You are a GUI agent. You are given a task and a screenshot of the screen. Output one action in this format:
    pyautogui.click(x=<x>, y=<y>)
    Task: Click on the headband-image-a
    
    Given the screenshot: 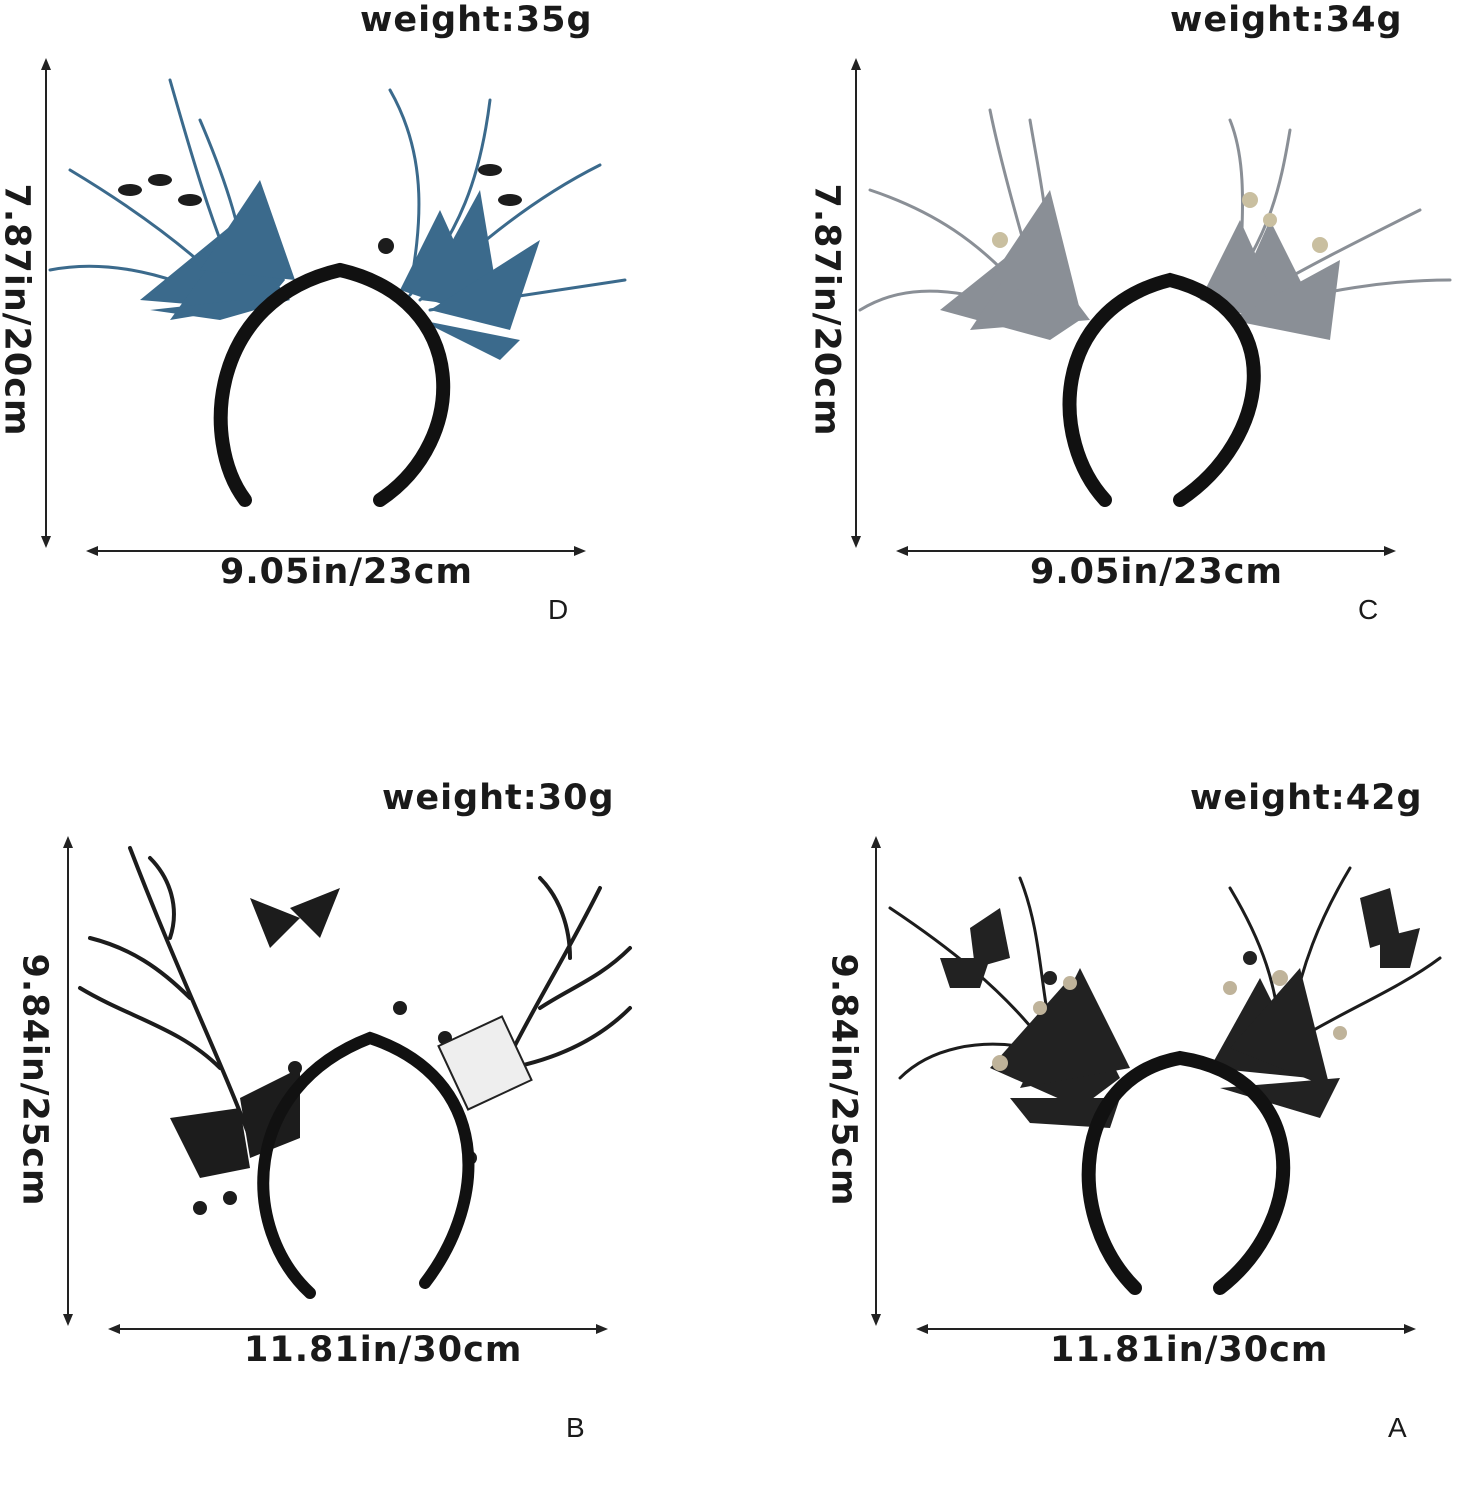 What is the action you would take?
    pyautogui.click(x=1165, y=1080)
    